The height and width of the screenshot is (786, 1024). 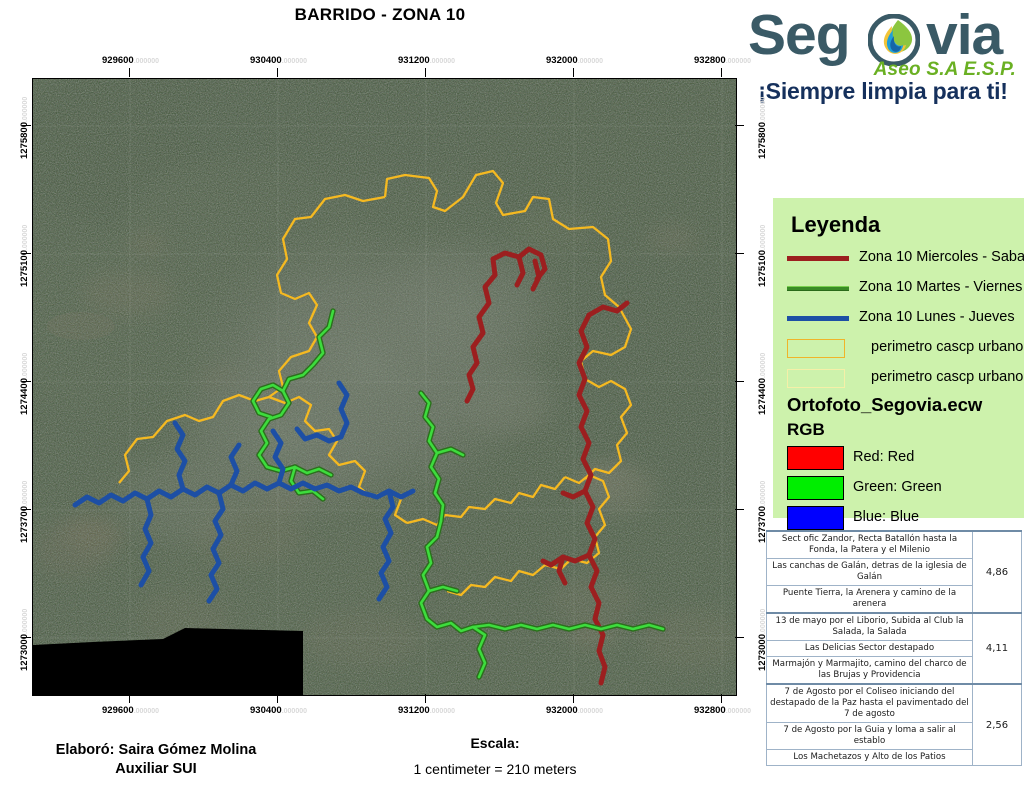 I want to click on legend-swatch-red-line, so click(x=818, y=258).